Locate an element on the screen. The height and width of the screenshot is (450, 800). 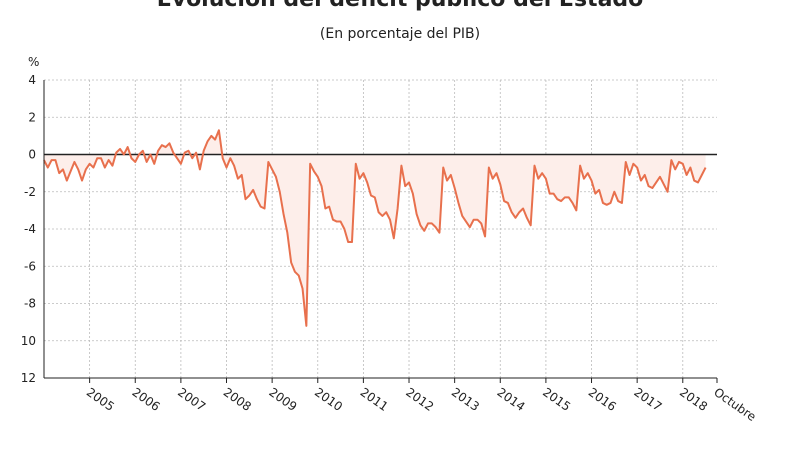
x-tick-label: 2008 is located at coordinates (237, 399).